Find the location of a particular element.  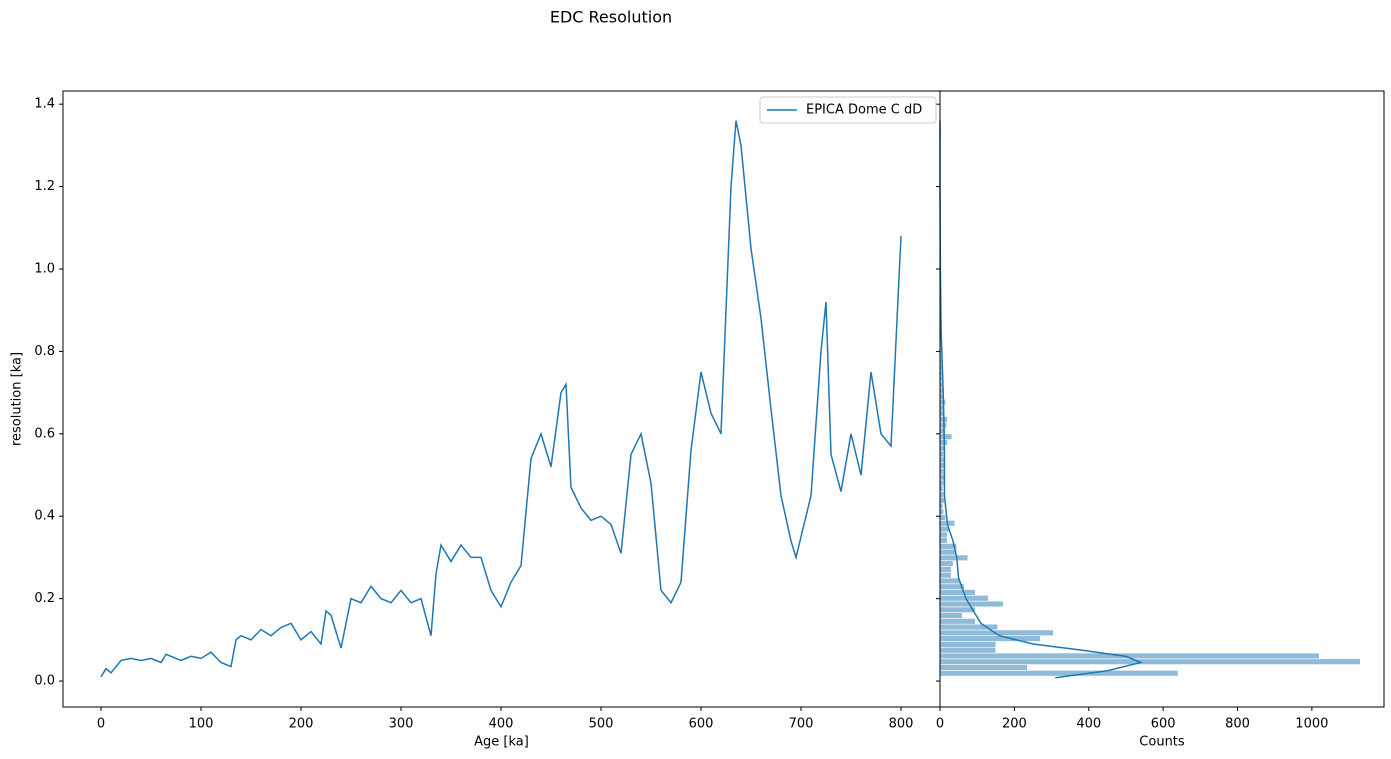

legend-label: EPICA Dome C dD is located at coordinates (864, 110).